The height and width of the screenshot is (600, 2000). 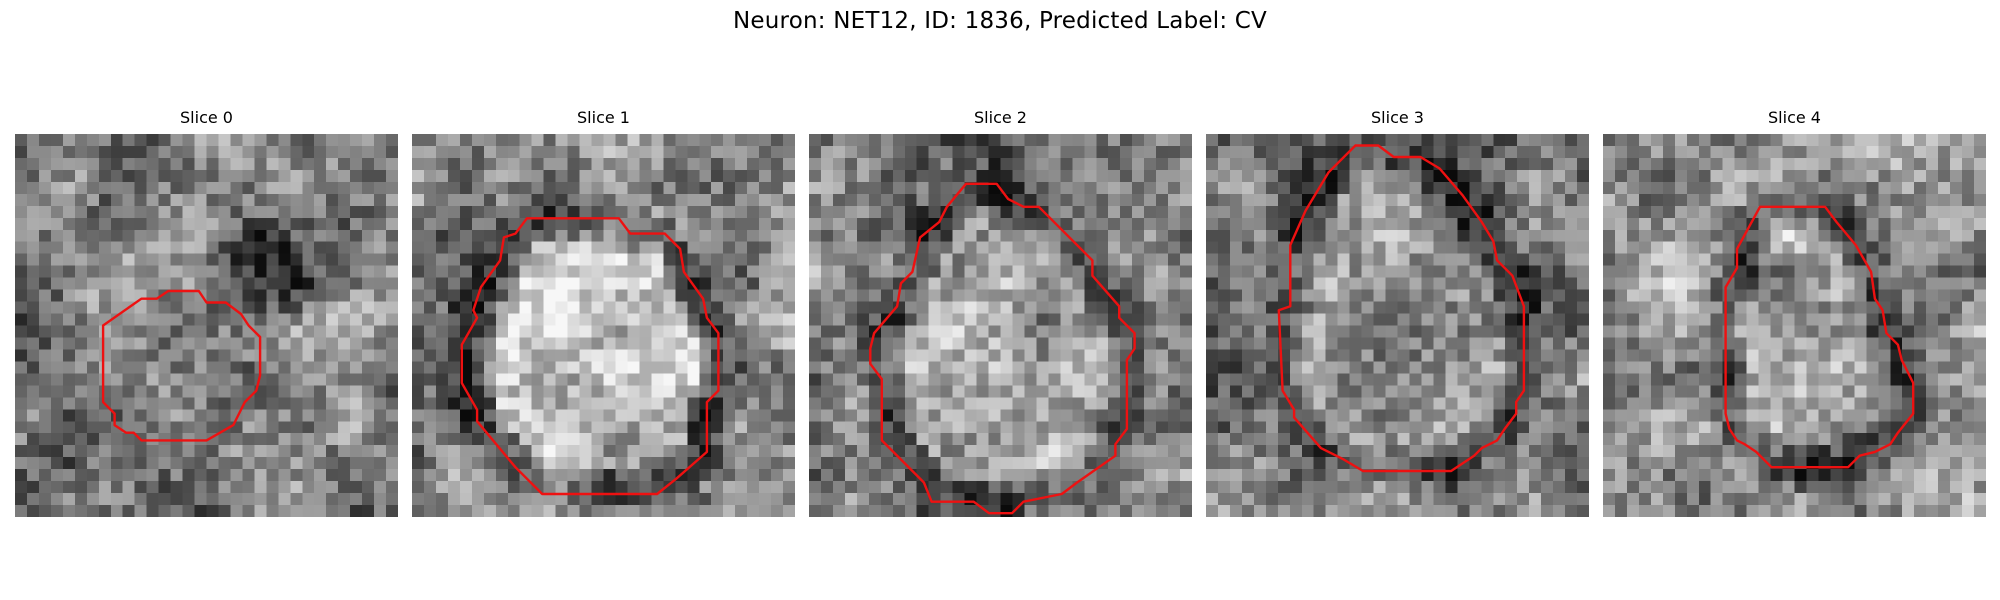 I want to click on slice-title-2: Slice 2, so click(x=1000, y=117).